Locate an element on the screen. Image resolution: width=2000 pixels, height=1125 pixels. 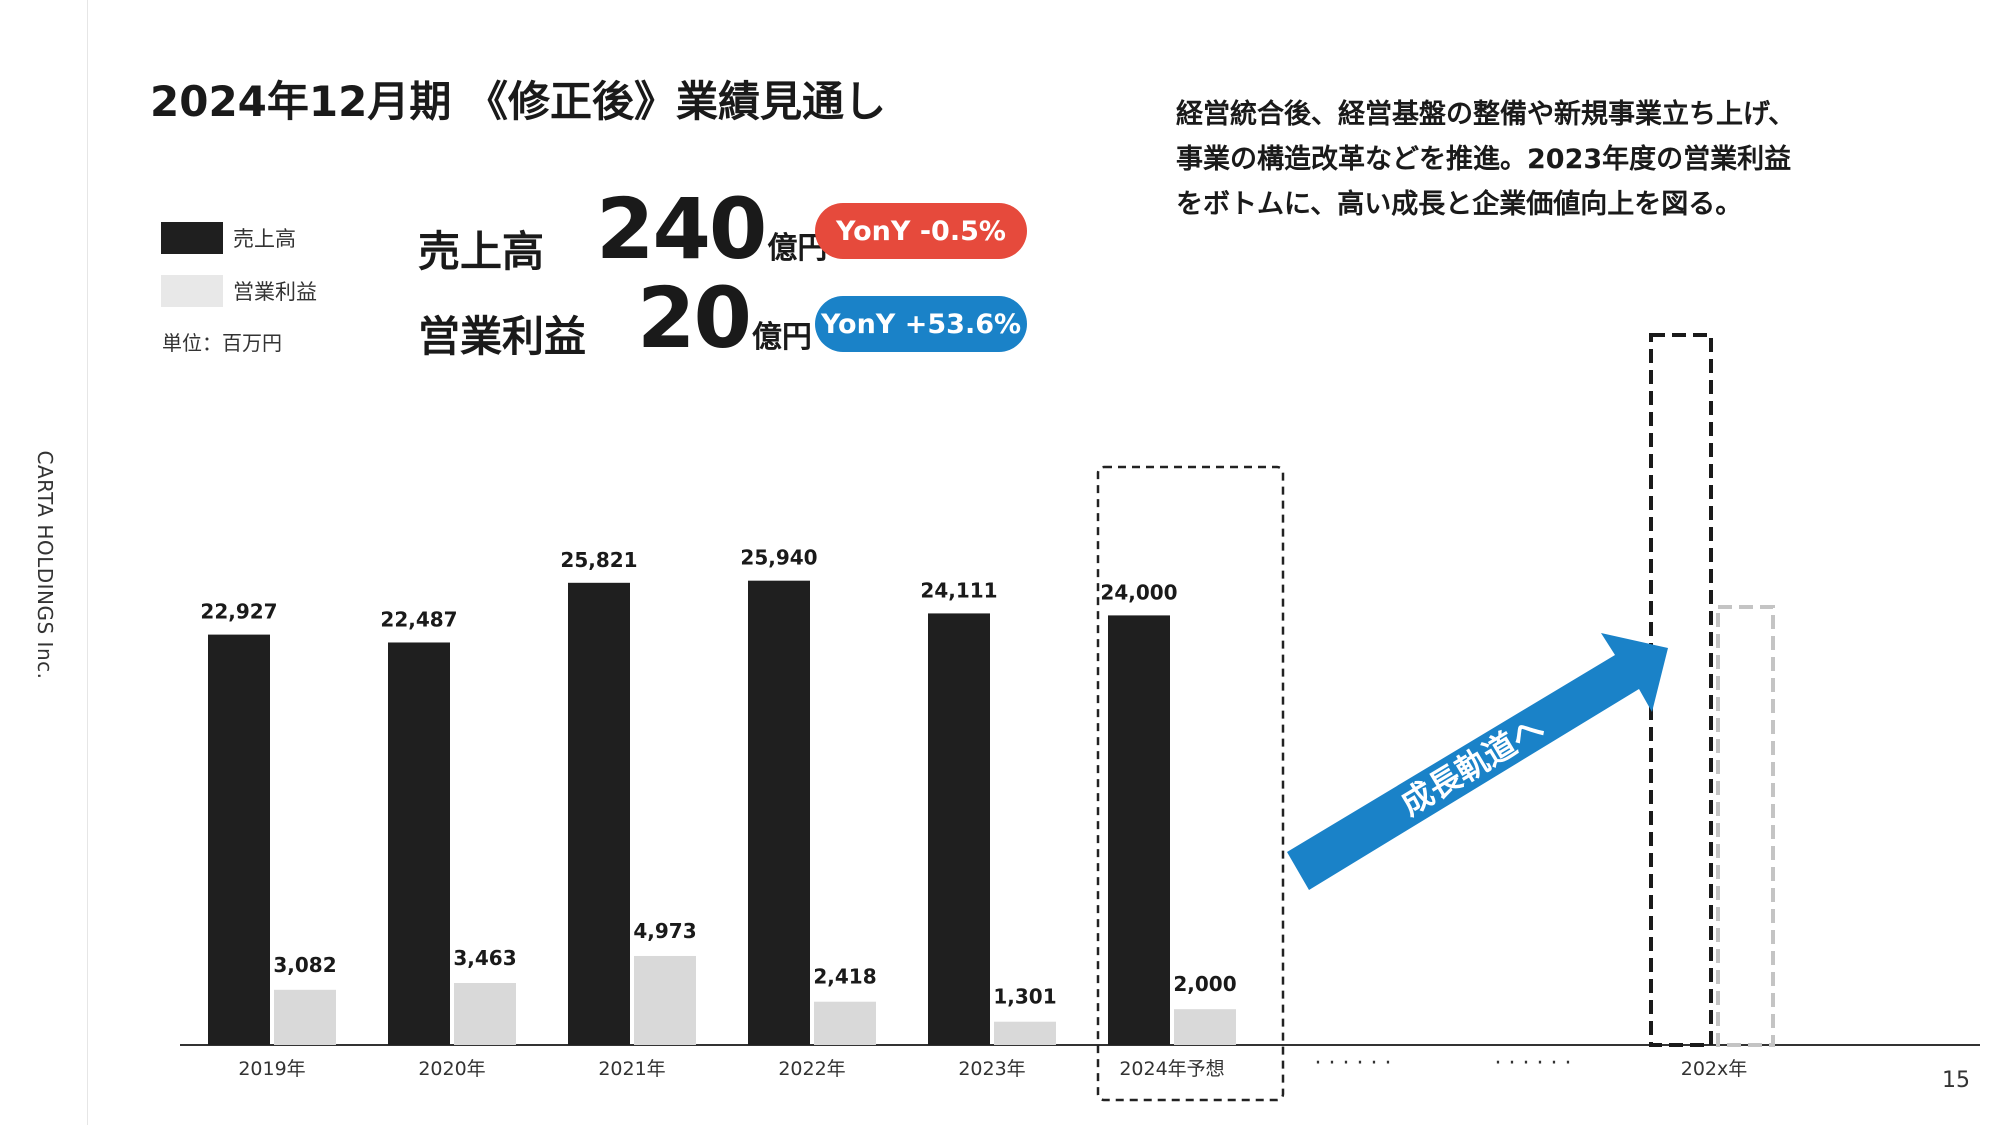
unit-label: 単位：百万円 is located at coordinates (222, 343).